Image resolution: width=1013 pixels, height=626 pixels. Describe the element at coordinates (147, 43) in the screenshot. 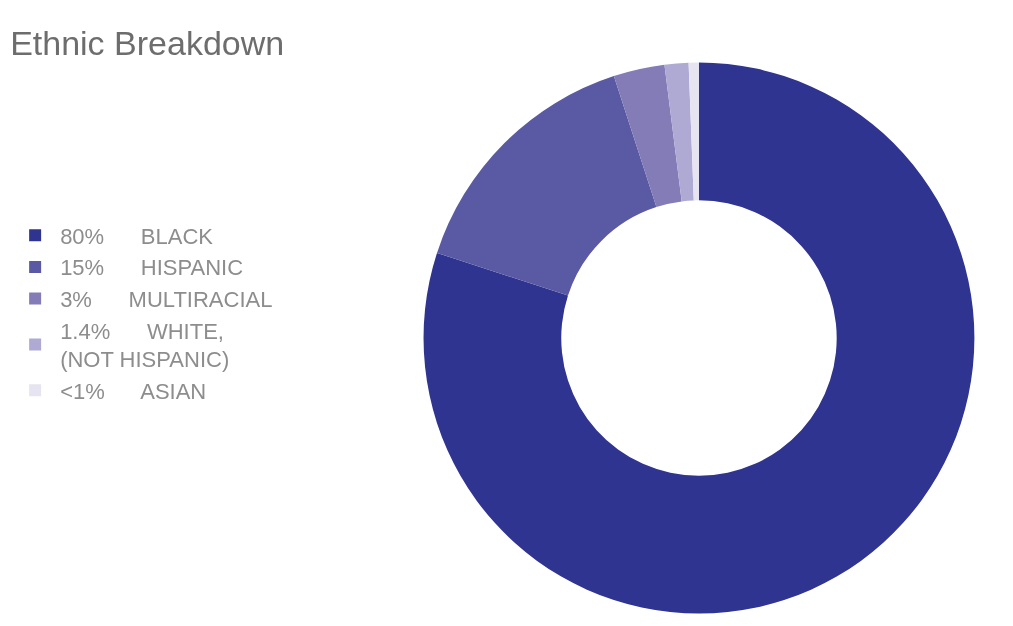

I see `chart-title: Ethnic Breakdown` at that location.